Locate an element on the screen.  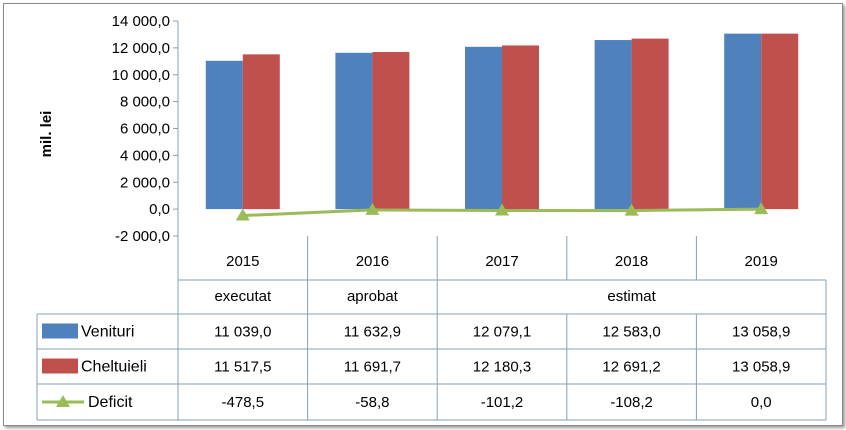
y-tick-label: 0,0 is located at coordinates (159, 209).